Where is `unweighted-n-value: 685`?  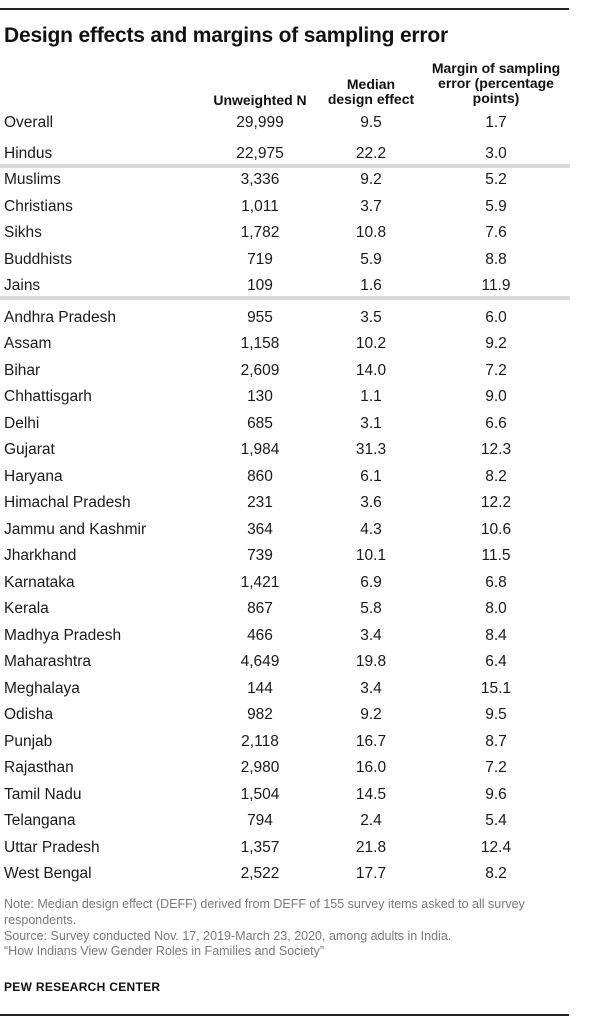 unweighted-n-value: 685 is located at coordinates (260, 423).